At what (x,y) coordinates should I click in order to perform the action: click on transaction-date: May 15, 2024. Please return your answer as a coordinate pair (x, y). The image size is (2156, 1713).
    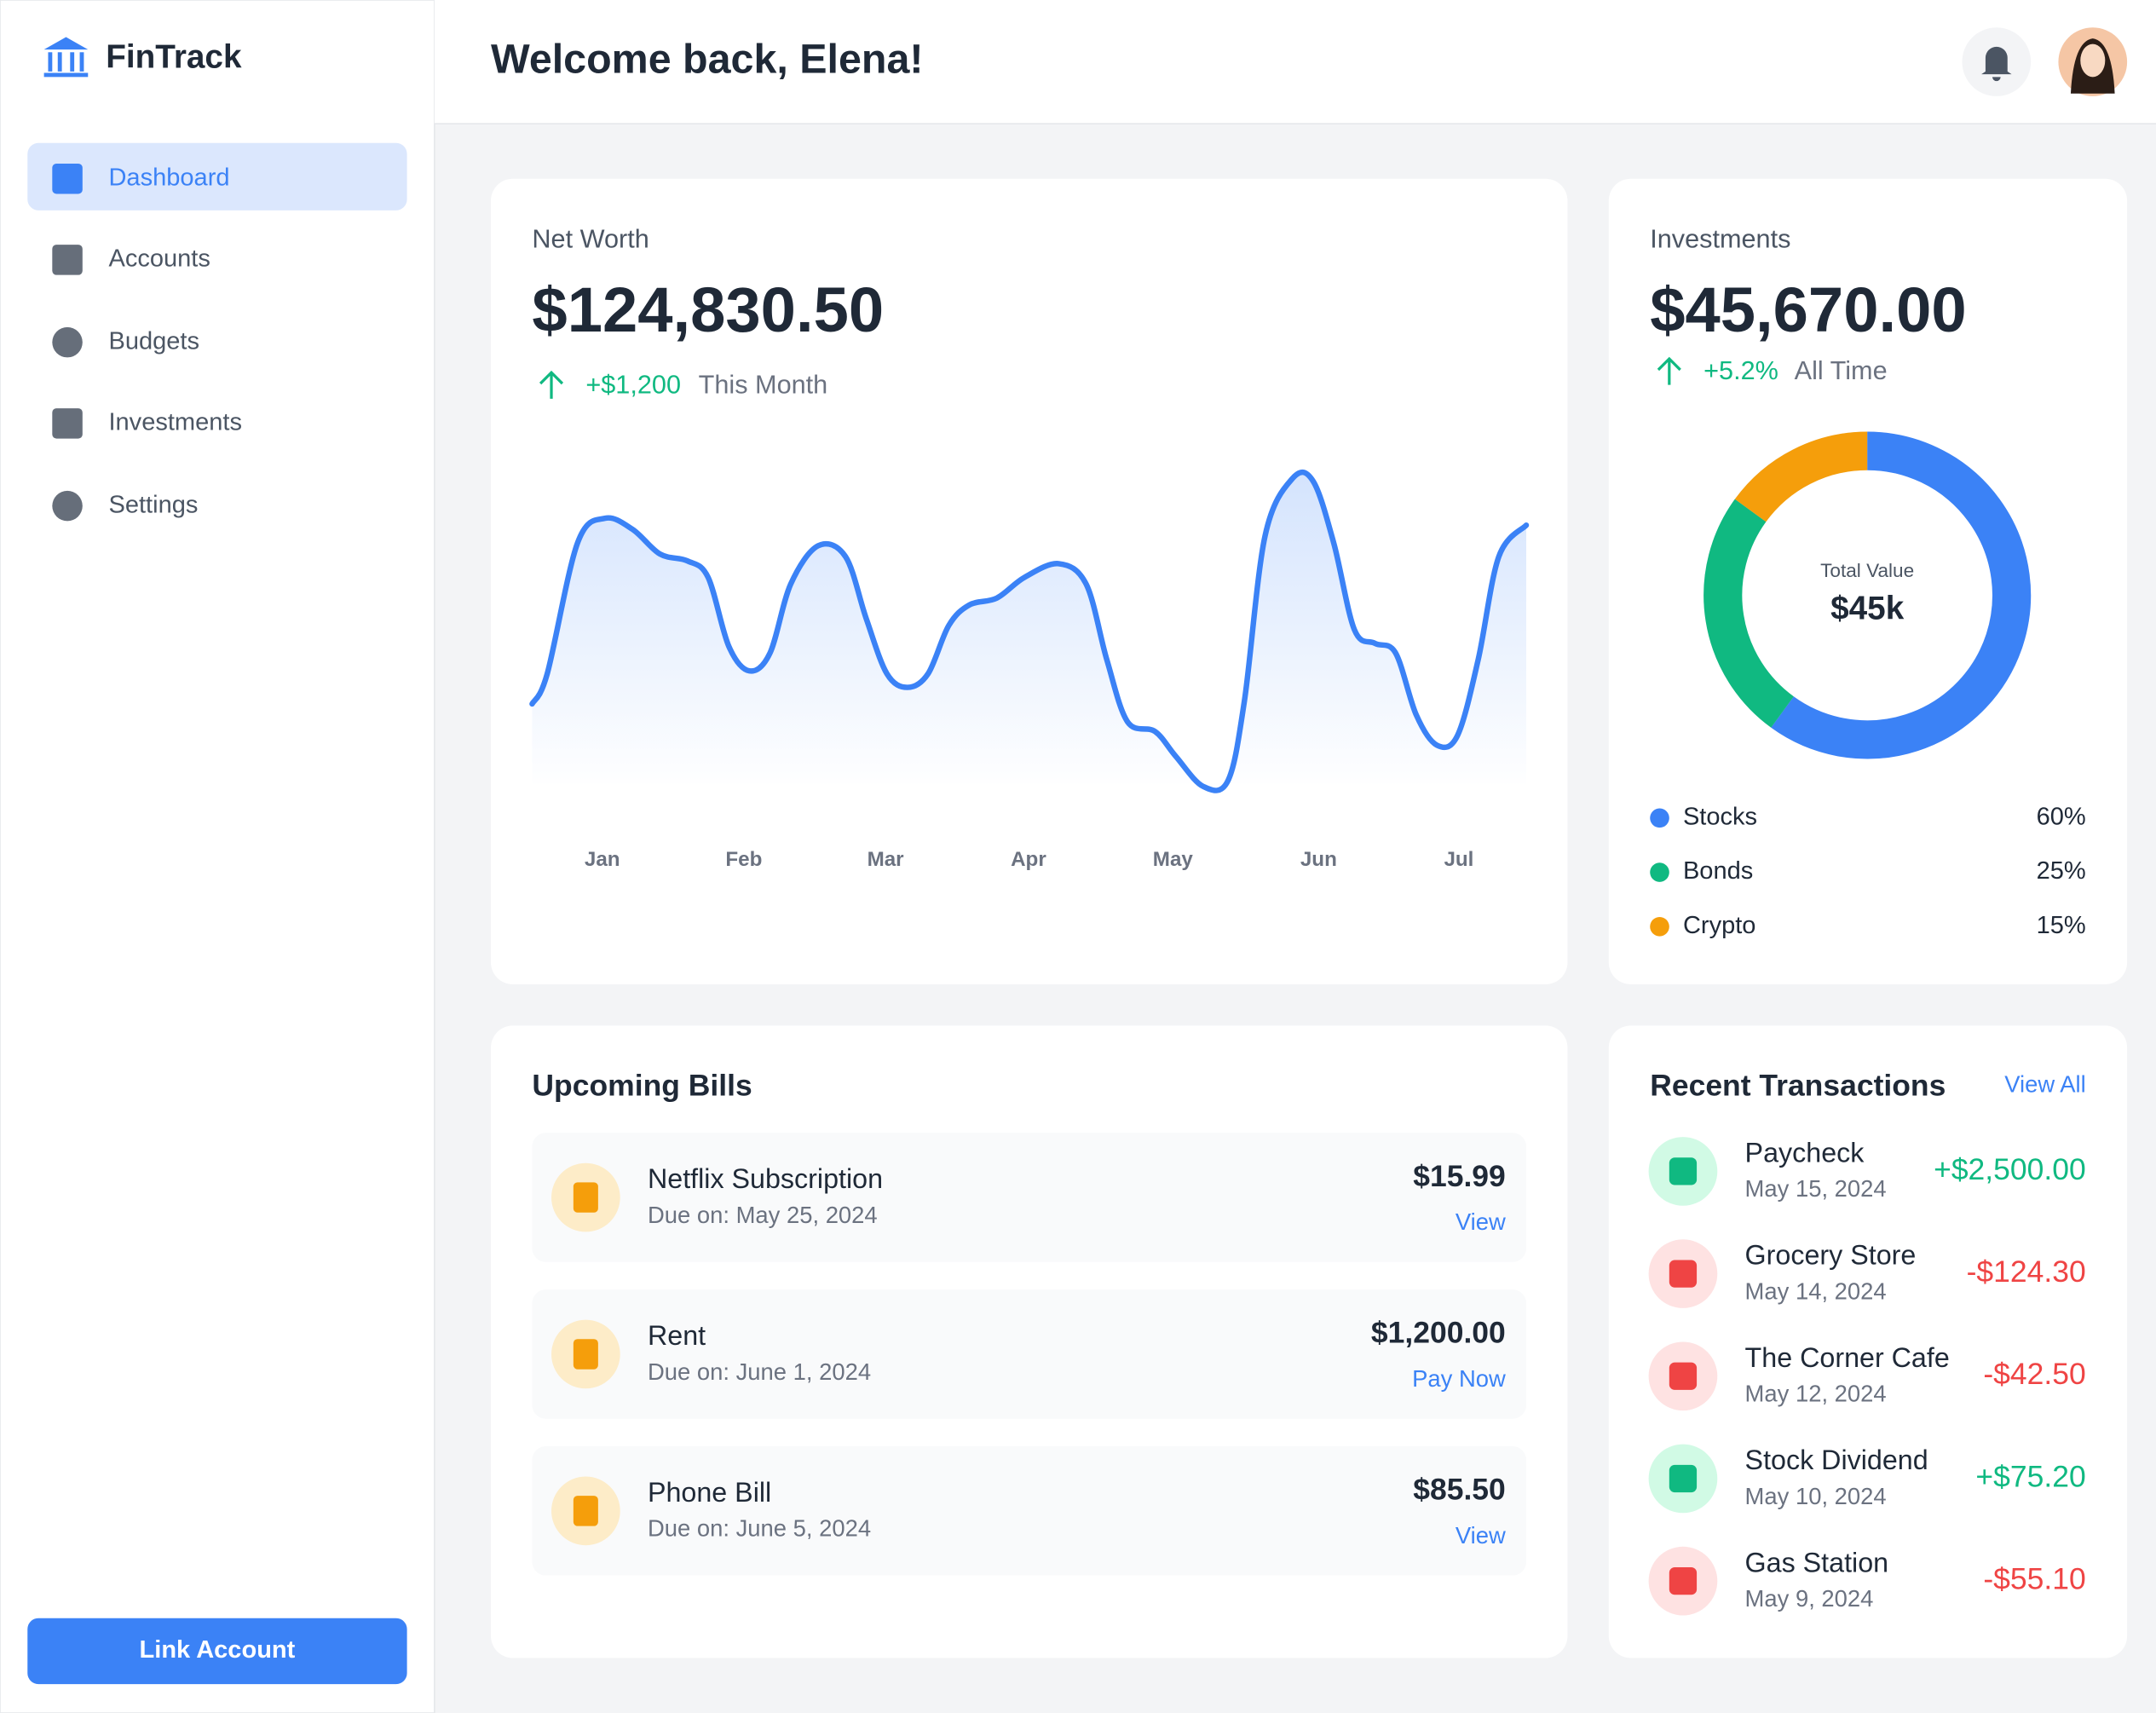
    Looking at the image, I should click on (1816, 1188).